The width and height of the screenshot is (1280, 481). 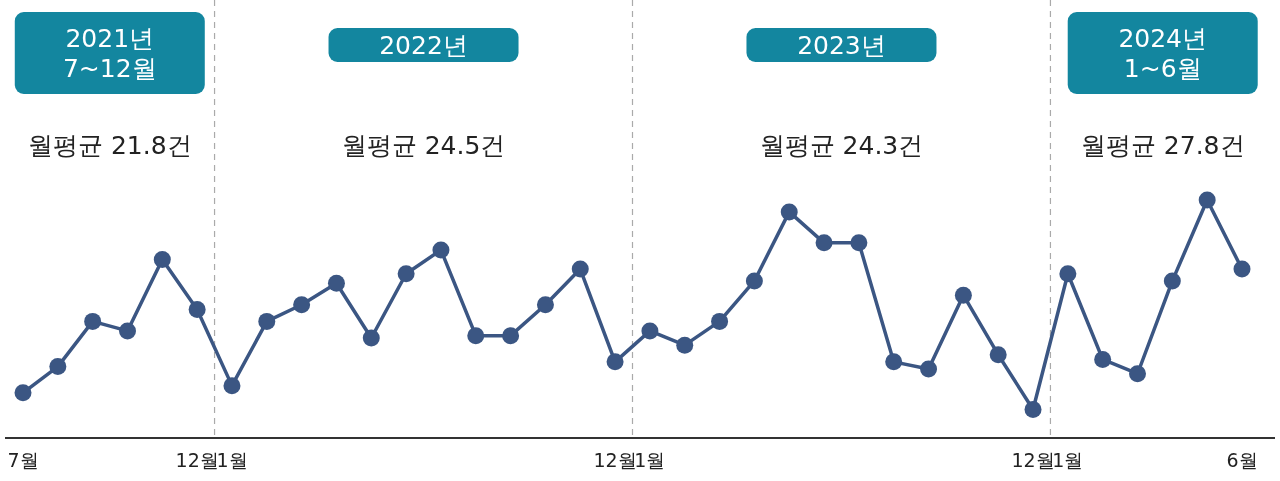 What do you see at coordinates (841, 145) in the screenshot?
I see `text: 월평균 24.3건` at bounding box center [841, 145].